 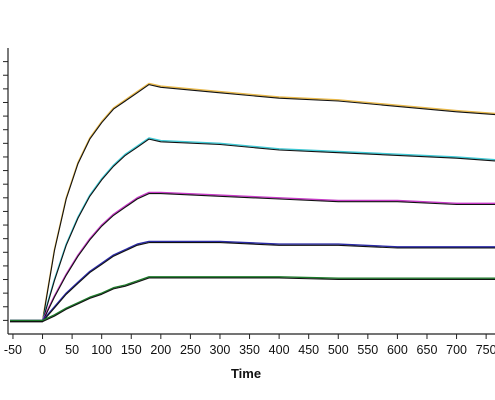 What do you see at coordinates (397, 350) in the screenshot?
I see `x-tick-label-13: 600` at bounding box center [397, 350].